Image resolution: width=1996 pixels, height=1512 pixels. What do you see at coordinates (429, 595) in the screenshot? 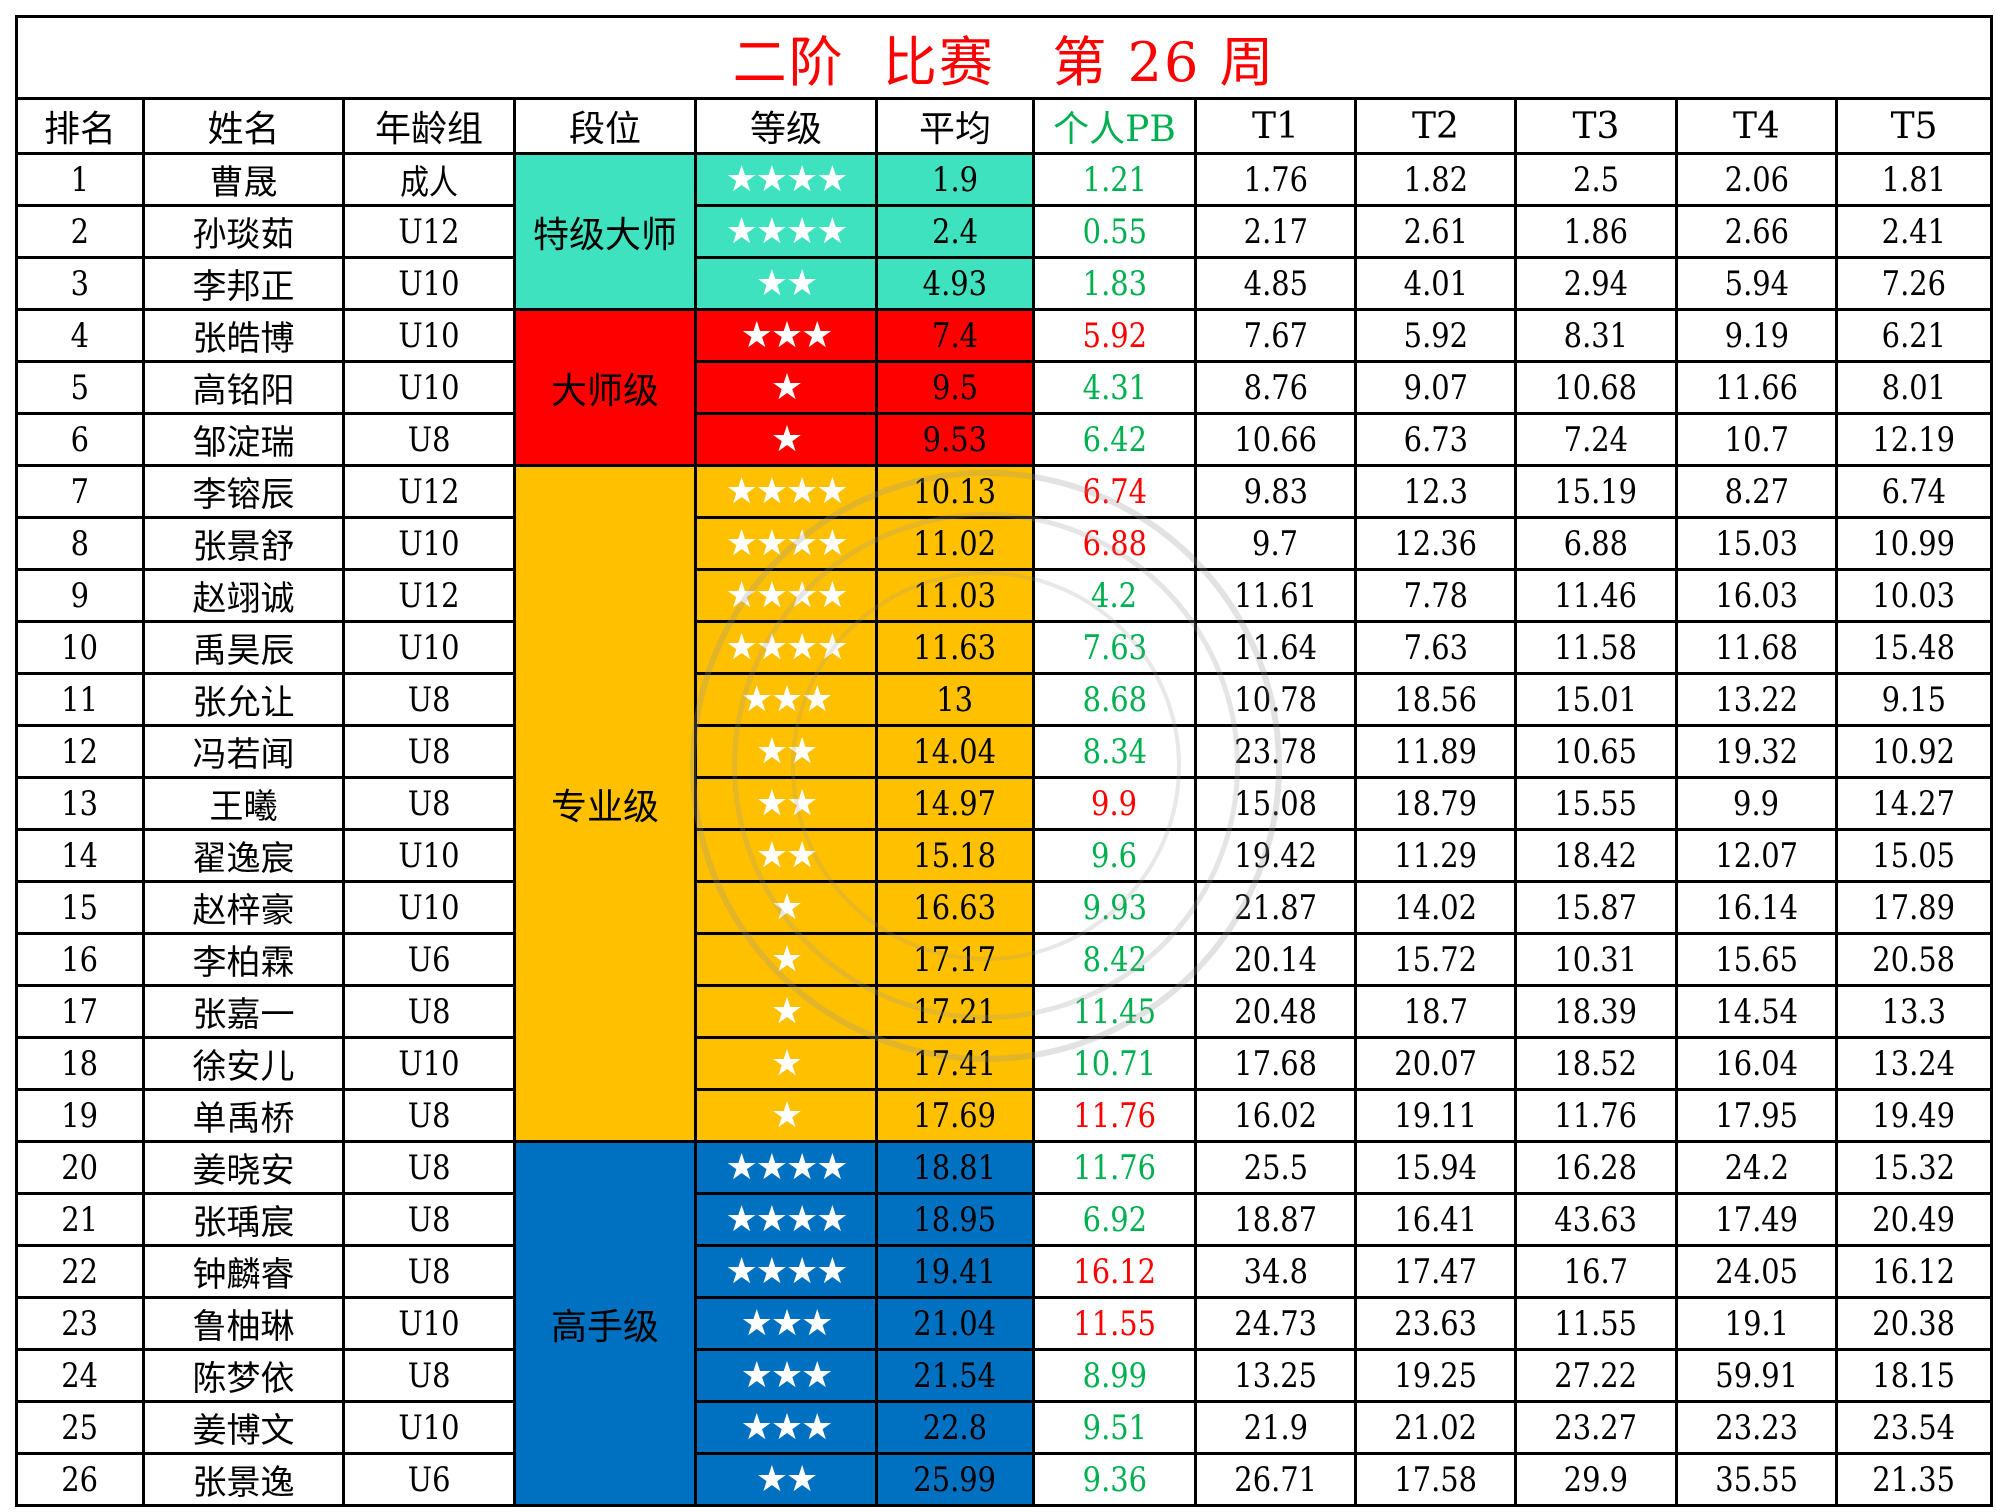
I see `age-group-cell-text: U12` at bounding box center [429, 595].